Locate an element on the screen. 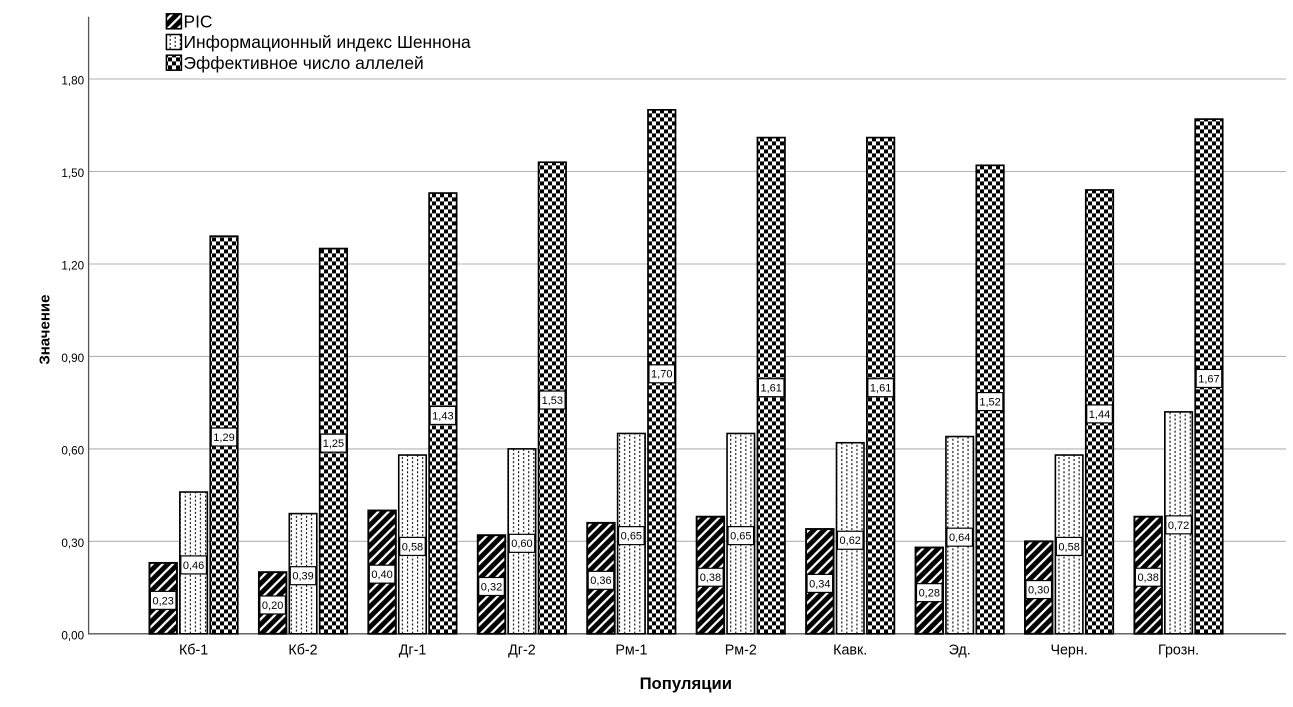 The height and width of the screenshot is (707, 1293). svg-text: 0,46 is located at coordinates (193, 566).